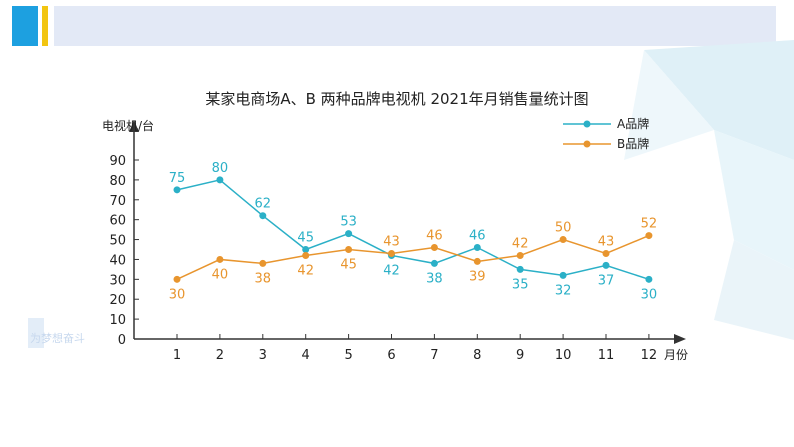  Describe the element at coordinates (220, 355) in the screenshot. I see `x-tick-label: 2` at that location.